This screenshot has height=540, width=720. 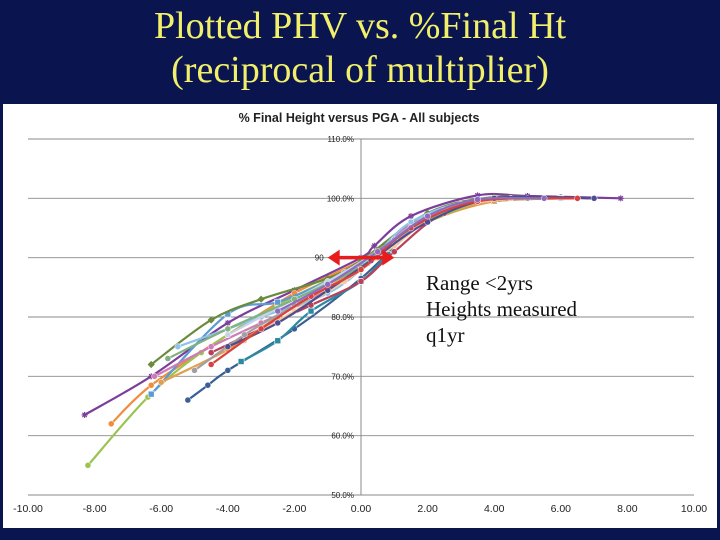 I want to click on range-arrow-head-left, so click(x=333, y=257).